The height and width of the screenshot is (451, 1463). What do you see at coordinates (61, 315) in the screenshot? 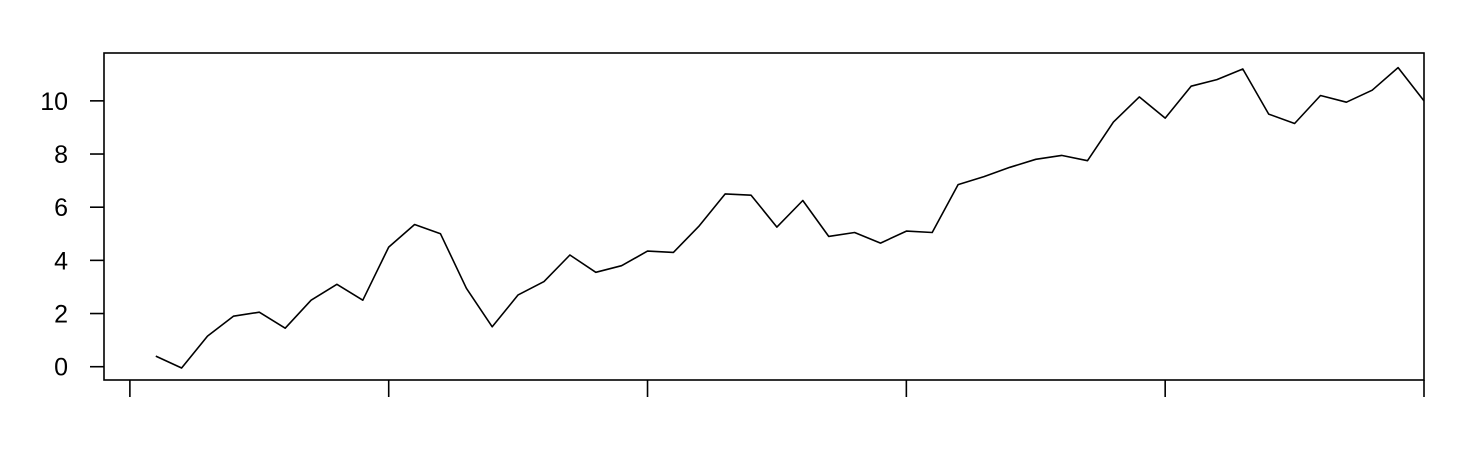
I see `y-tick-label: 2` at bounding box center [61, 315].